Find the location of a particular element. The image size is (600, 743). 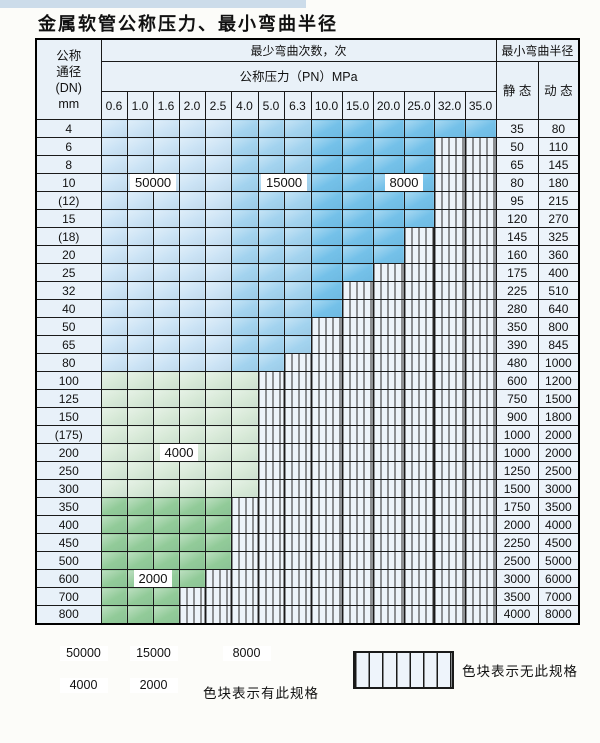

dn-cell: 25 is located at coordinates (68, 272).